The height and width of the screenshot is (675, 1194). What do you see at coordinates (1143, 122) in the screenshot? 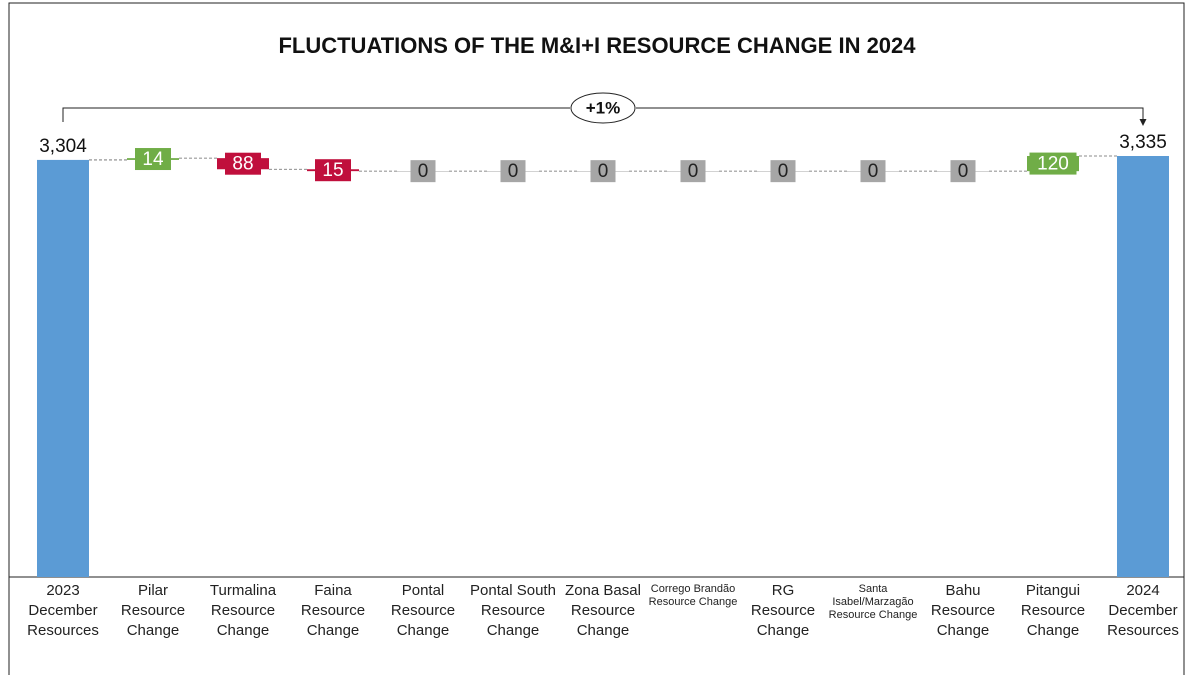
I see `annotation-arrow` at bounding box center [1143, 122].